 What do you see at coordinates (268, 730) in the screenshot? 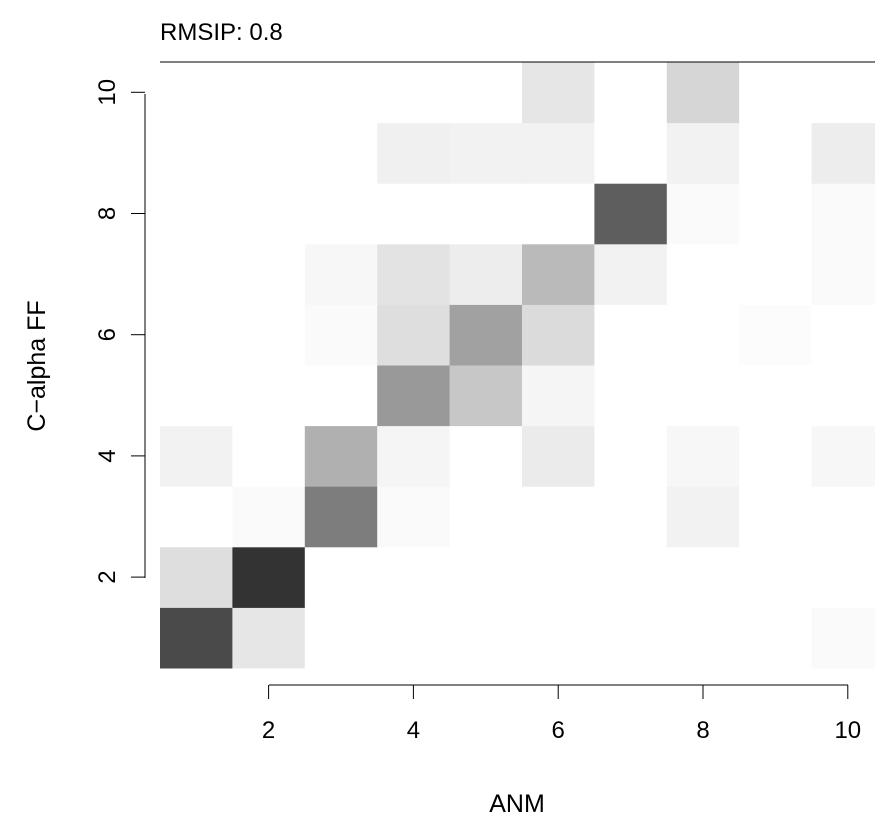
I see `x-tick-label-2: 2` at bounding box center [268, 730].